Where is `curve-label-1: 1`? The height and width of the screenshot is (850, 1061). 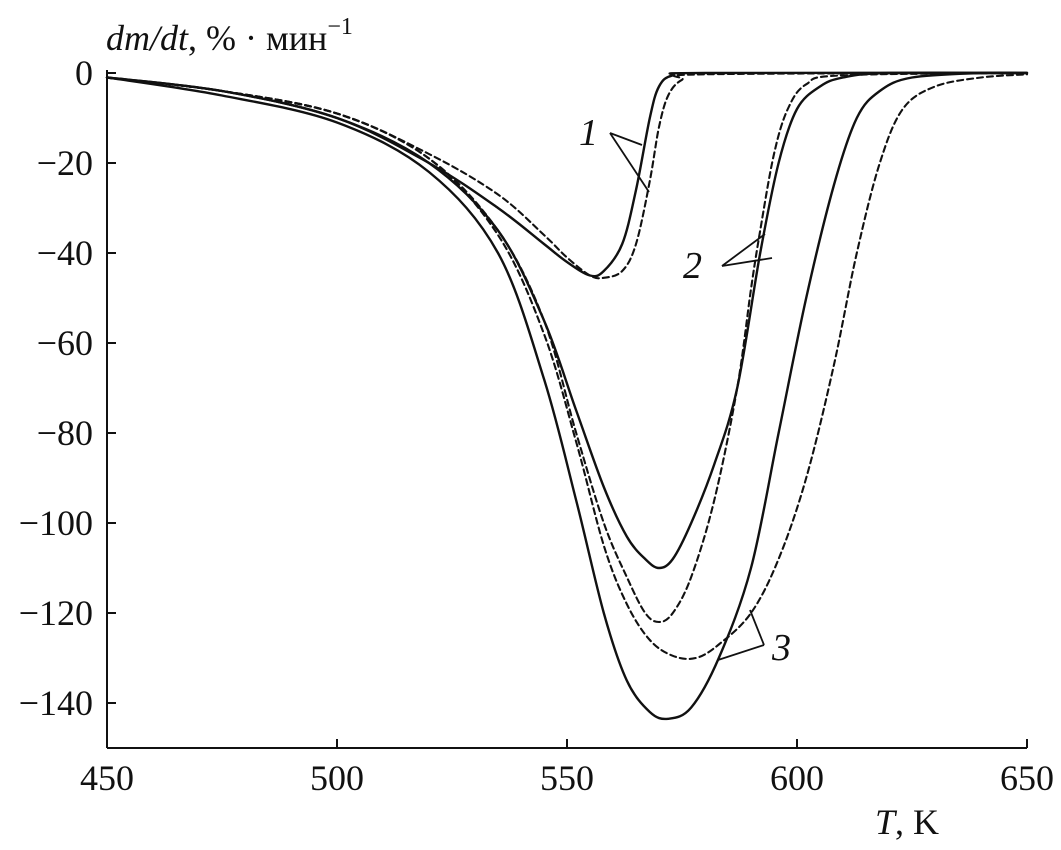 curve-label-1: 1 is located at coordinates (588, 133).